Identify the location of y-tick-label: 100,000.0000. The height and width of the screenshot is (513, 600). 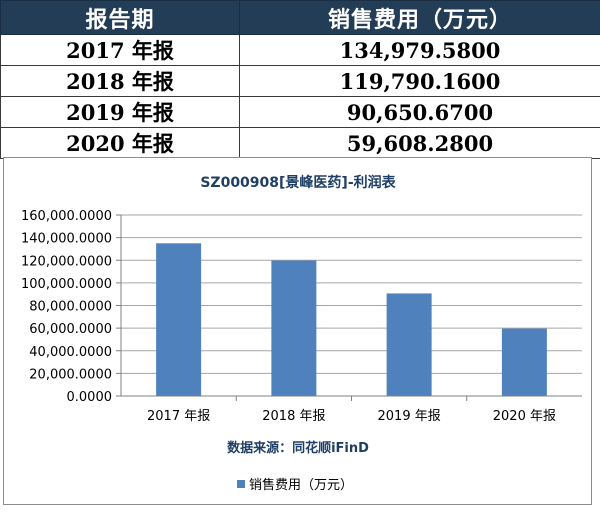
(66, 284).